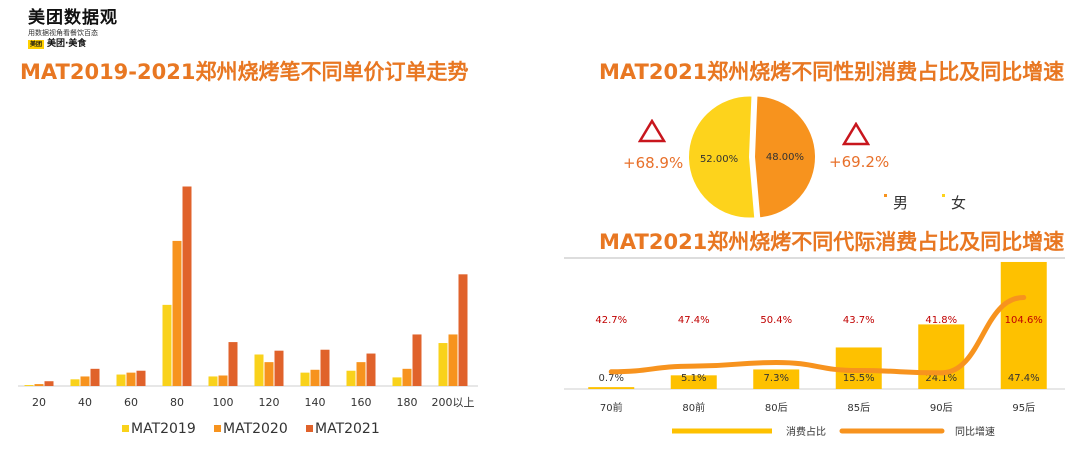 This screenshot has height=452, width=1080. What do you see at coordinates (36, 44) in the screenshot?
I see `logo-badge: 美团` at bounding box center [36, 44].